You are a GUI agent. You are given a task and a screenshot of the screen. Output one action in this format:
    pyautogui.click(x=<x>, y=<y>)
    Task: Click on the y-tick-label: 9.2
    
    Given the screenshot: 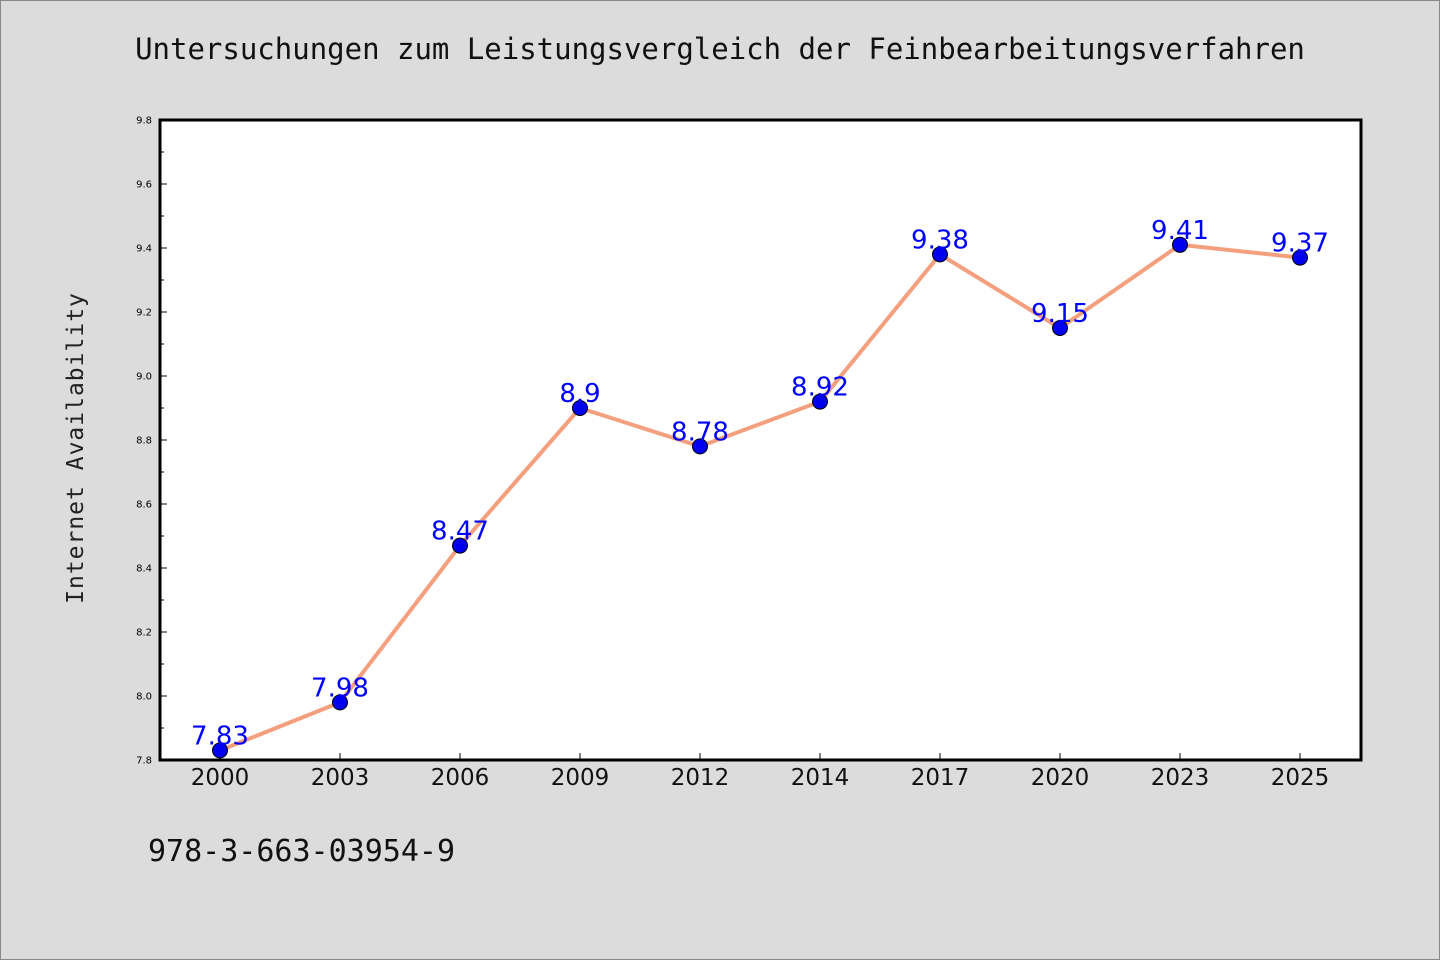 What is the action you would take?
    pyautogui.click(x=144, y=313)
    